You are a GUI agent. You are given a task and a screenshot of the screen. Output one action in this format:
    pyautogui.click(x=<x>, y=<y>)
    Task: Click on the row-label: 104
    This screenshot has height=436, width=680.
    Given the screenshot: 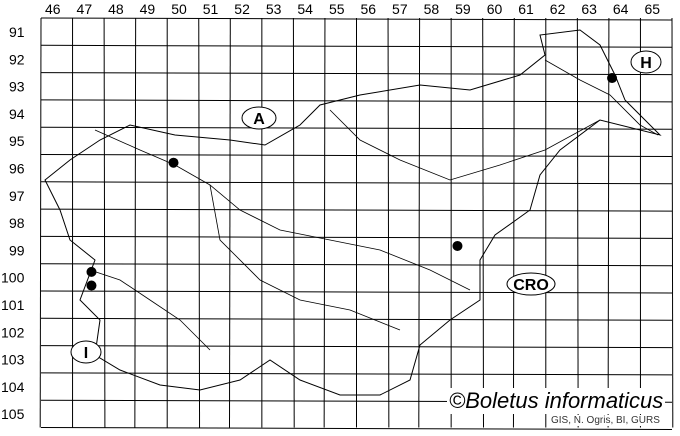 What is the action you would take?
    pyautogui.click(x=13, y=387)
    